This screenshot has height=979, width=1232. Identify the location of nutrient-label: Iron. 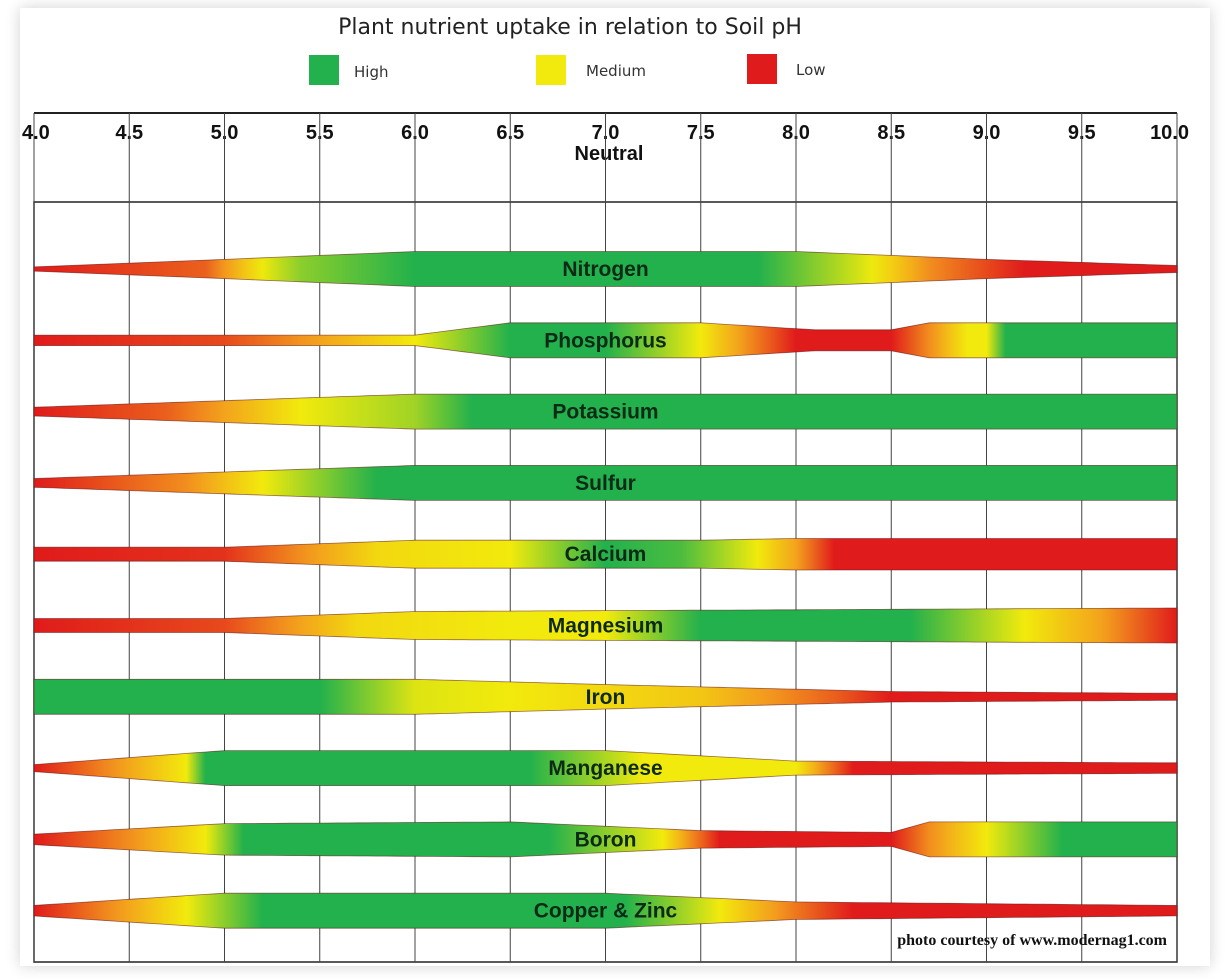
(606, 697).